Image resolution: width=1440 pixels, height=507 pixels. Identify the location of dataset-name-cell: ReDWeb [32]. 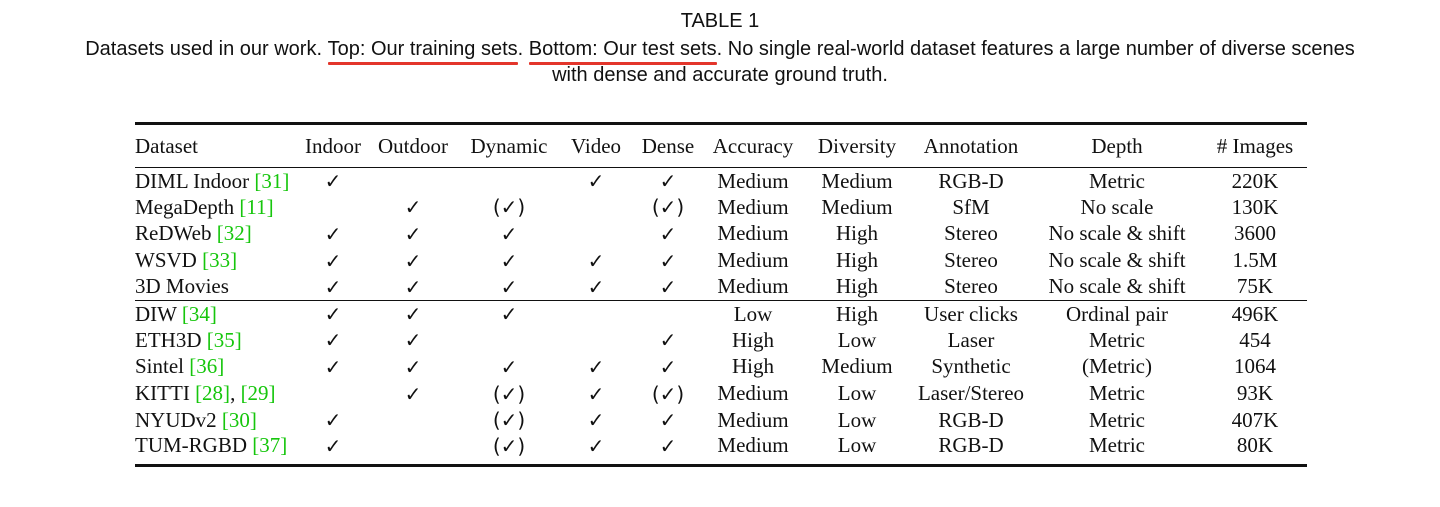
(217, 234).